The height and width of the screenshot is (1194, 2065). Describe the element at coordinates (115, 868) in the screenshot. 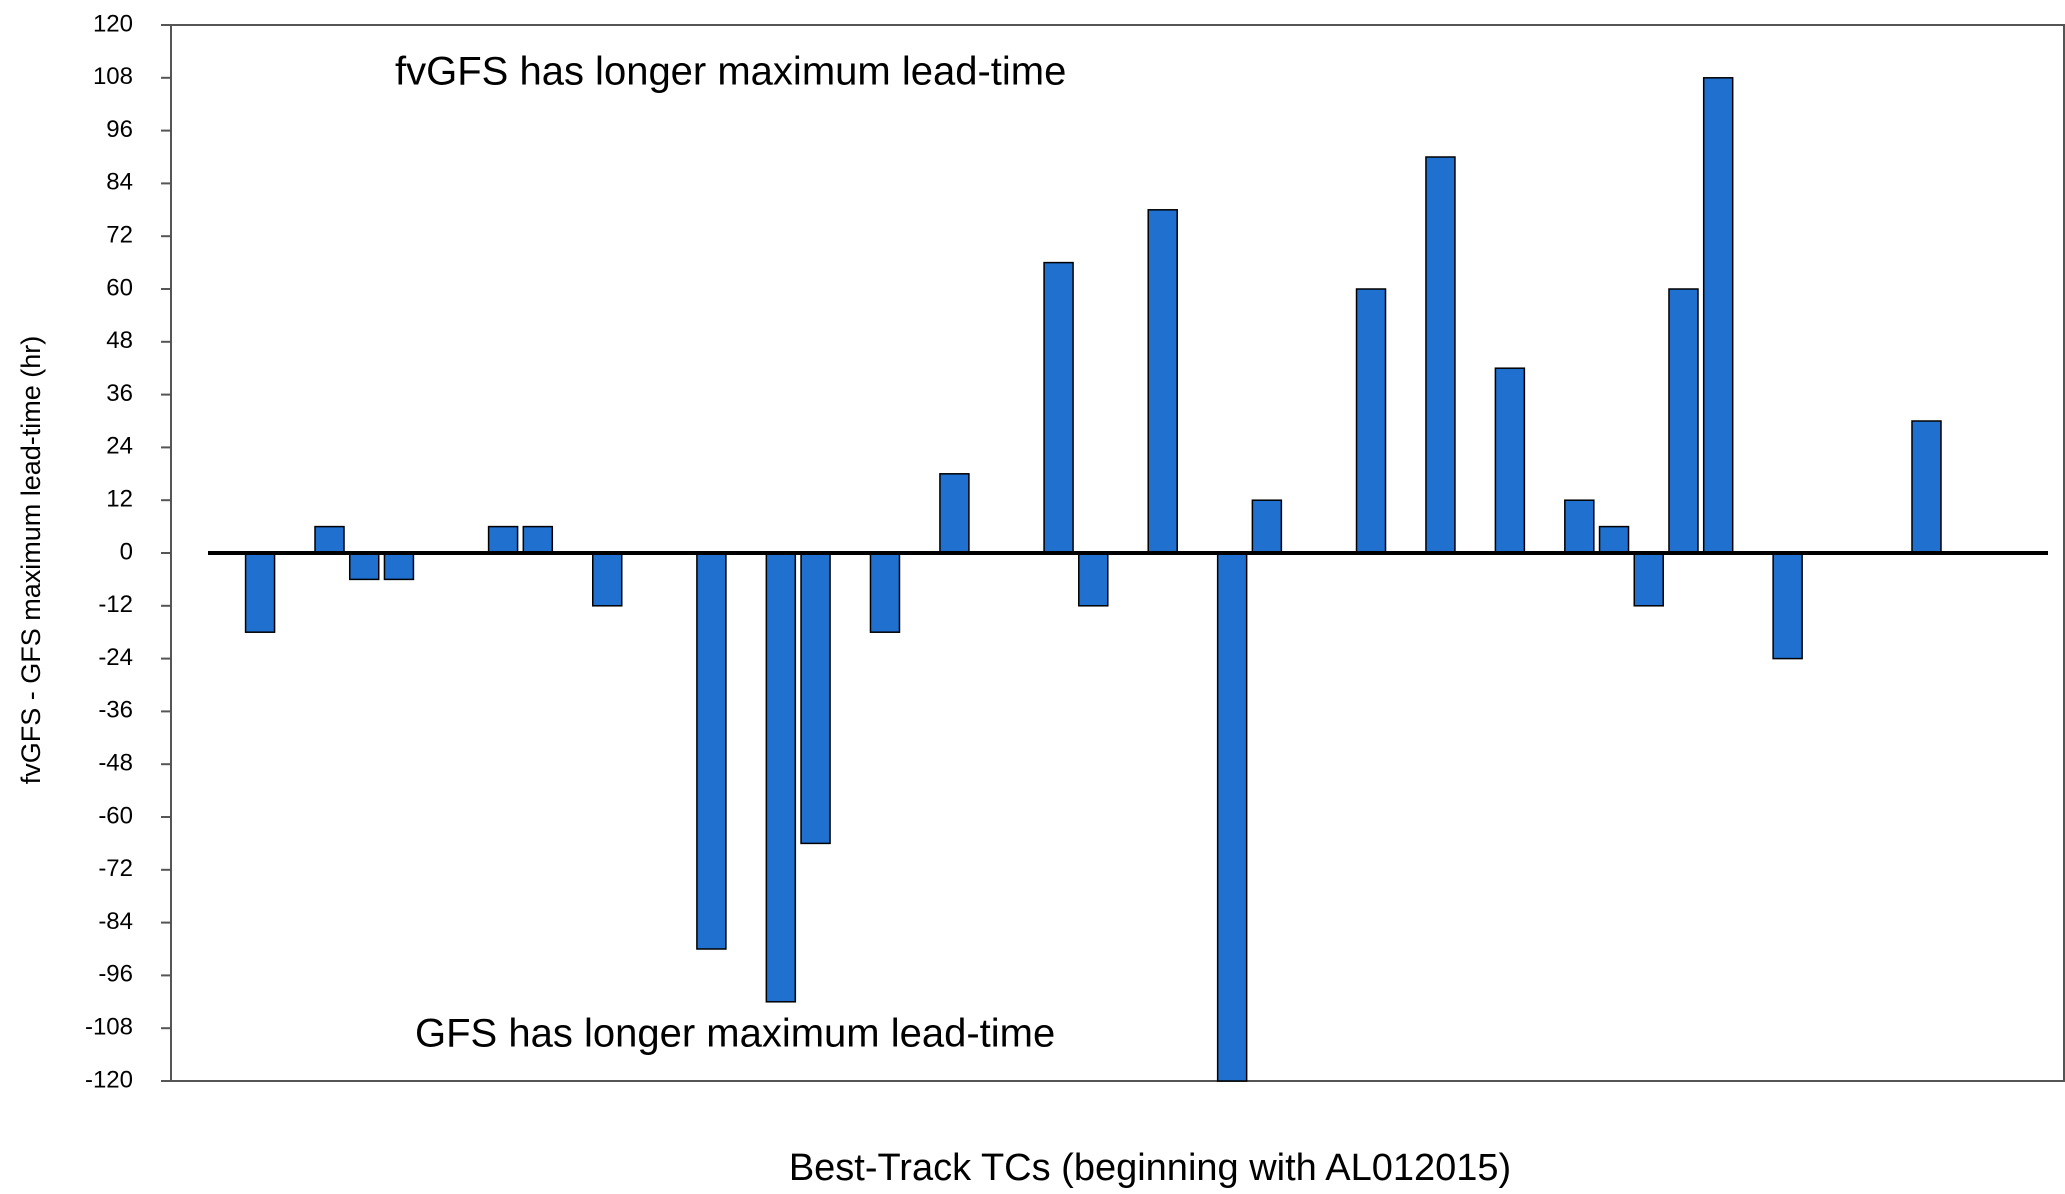

I see `y-tick-label: -72` at that location.